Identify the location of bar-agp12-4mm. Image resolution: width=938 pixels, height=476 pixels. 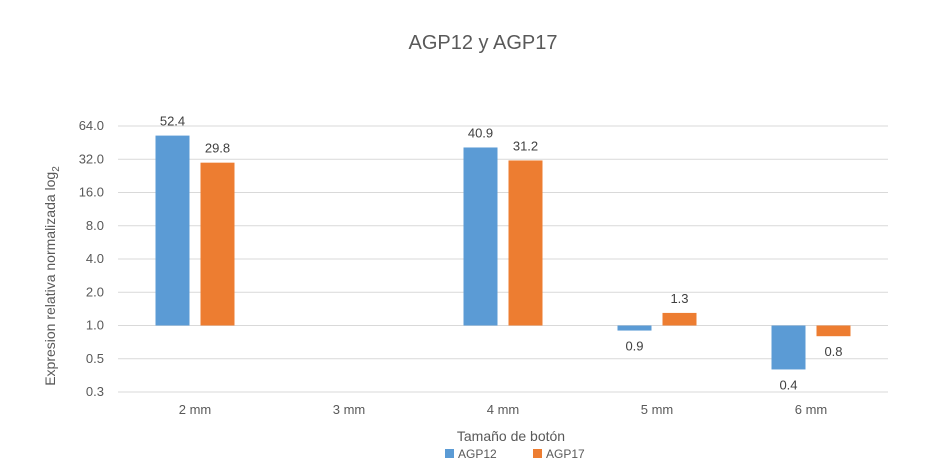
(480, 236).